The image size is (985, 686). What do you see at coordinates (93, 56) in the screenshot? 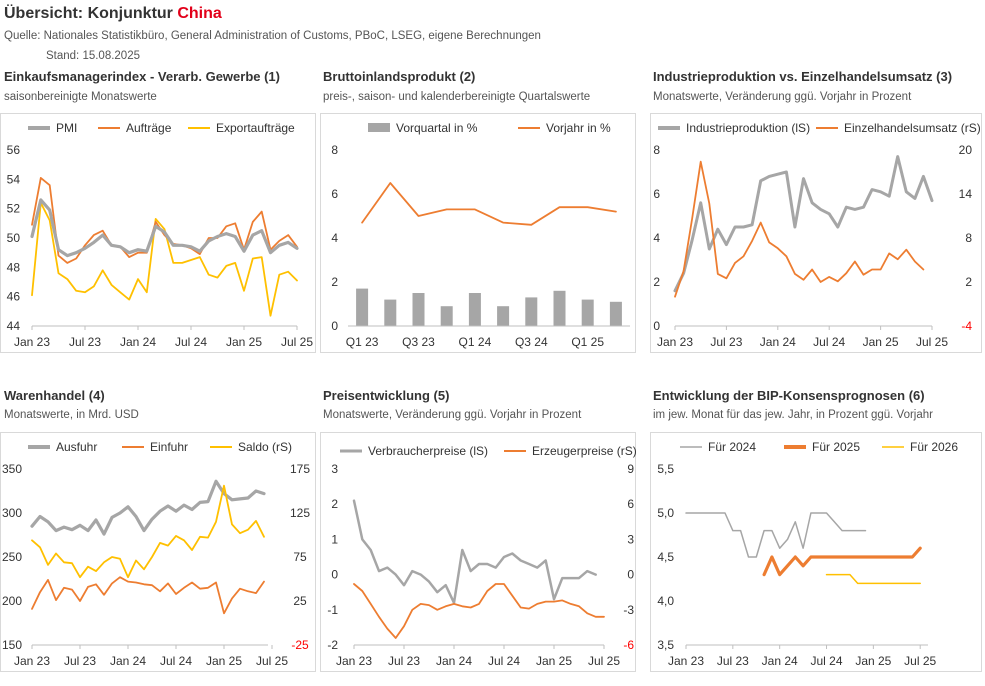
I see `date-stamp: Stand: 15.08.2025` at bounding box center [93, 56].